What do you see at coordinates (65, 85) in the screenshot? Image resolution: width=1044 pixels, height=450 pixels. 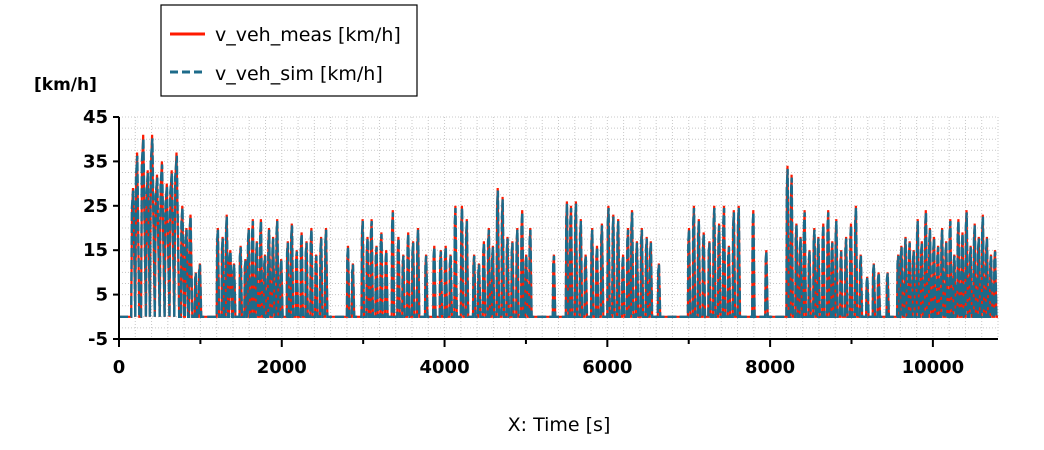 I see `y-axis-unit-label: [km/h]` at bounding box center [65, 85].